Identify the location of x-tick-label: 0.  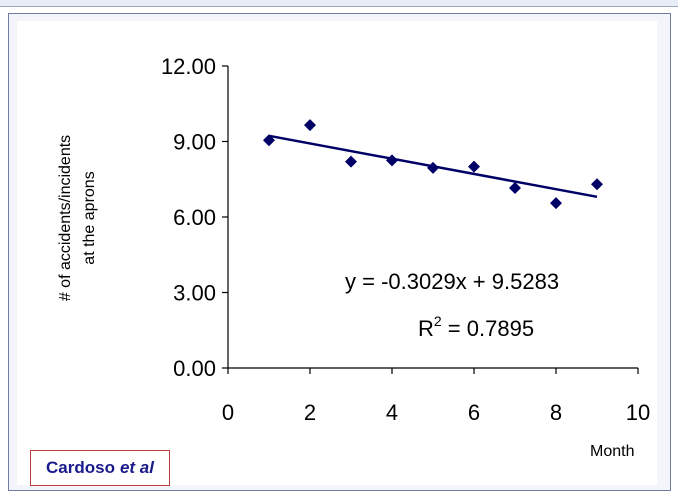
(228, 412).